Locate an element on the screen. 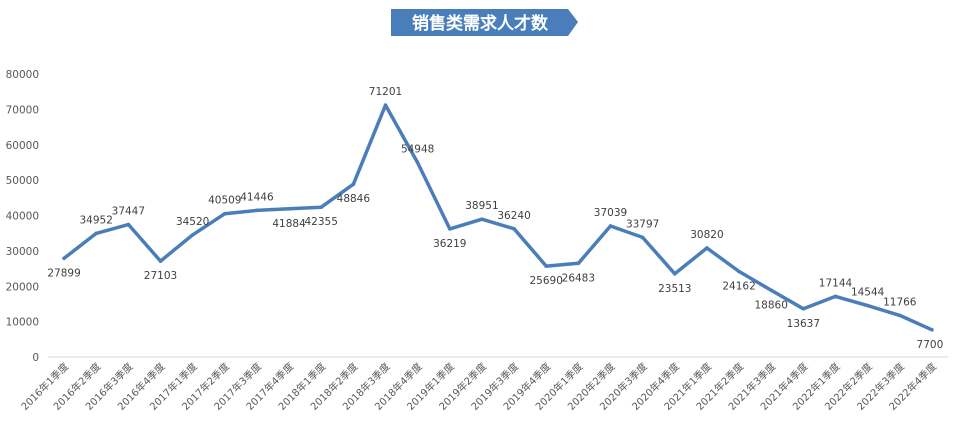 Image resolution: width=959 pixels, height=437 pixels. data-label: 27103 is located at coordinates (160, 276).